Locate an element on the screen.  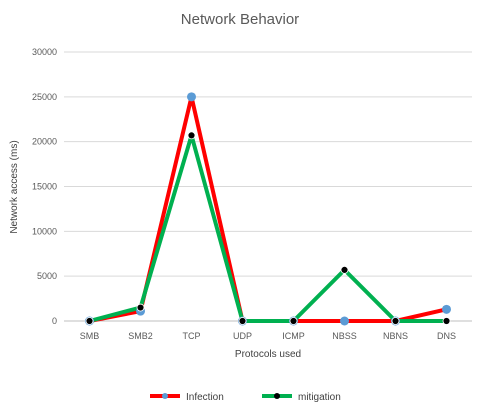
legend-label-mitigation: mitigation is located at coordinates (319, 397).